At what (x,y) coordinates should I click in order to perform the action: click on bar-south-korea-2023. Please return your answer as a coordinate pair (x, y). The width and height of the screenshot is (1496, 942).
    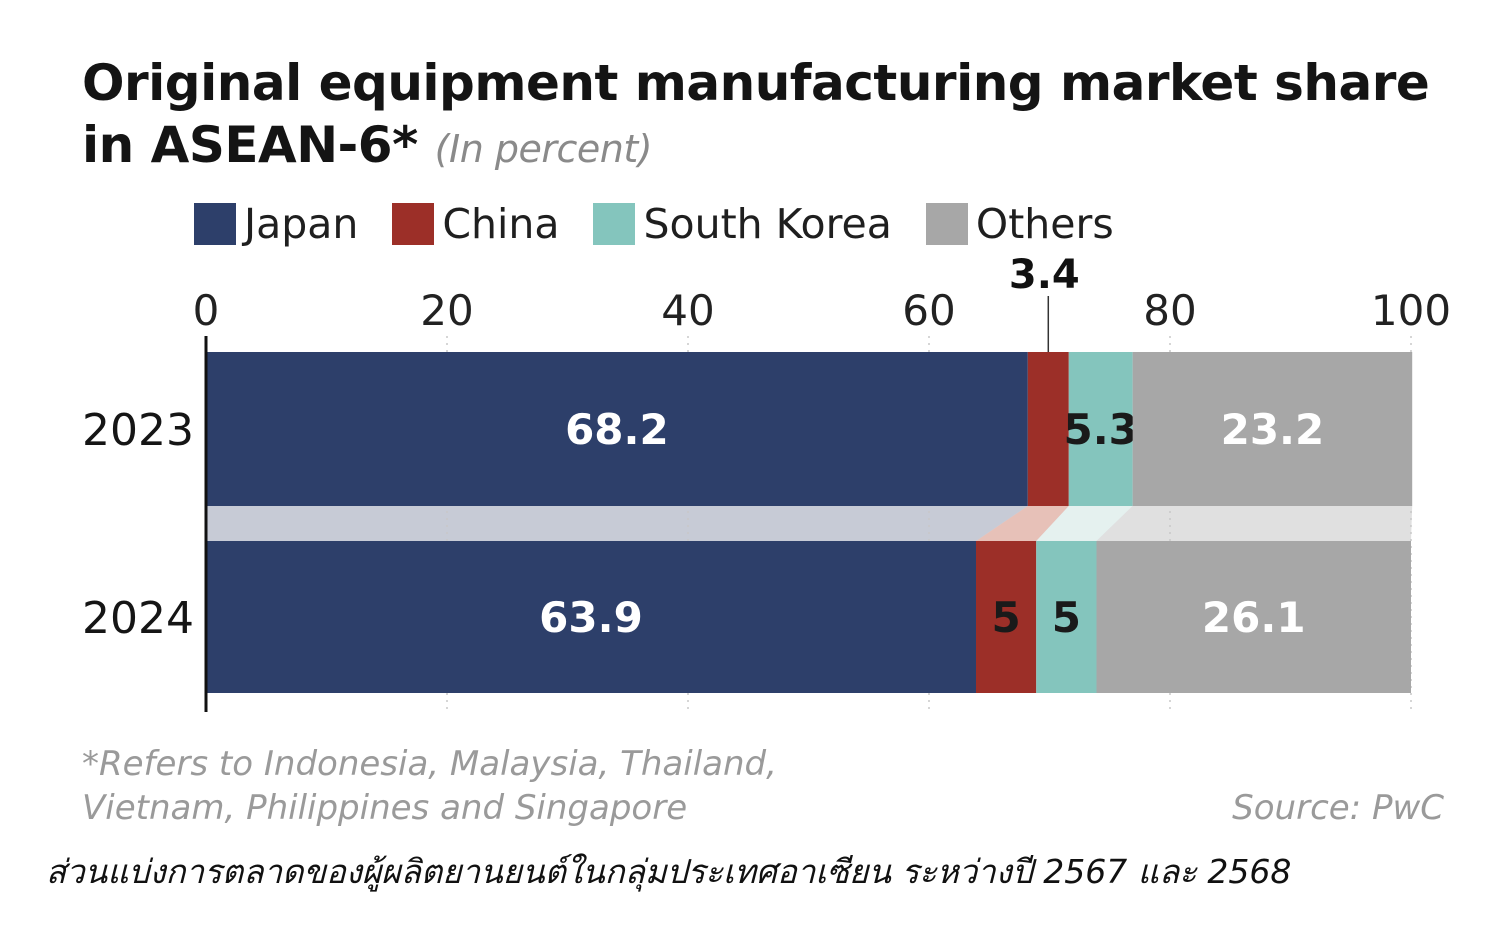
    Looking at the image, I should click on (1100, 429).